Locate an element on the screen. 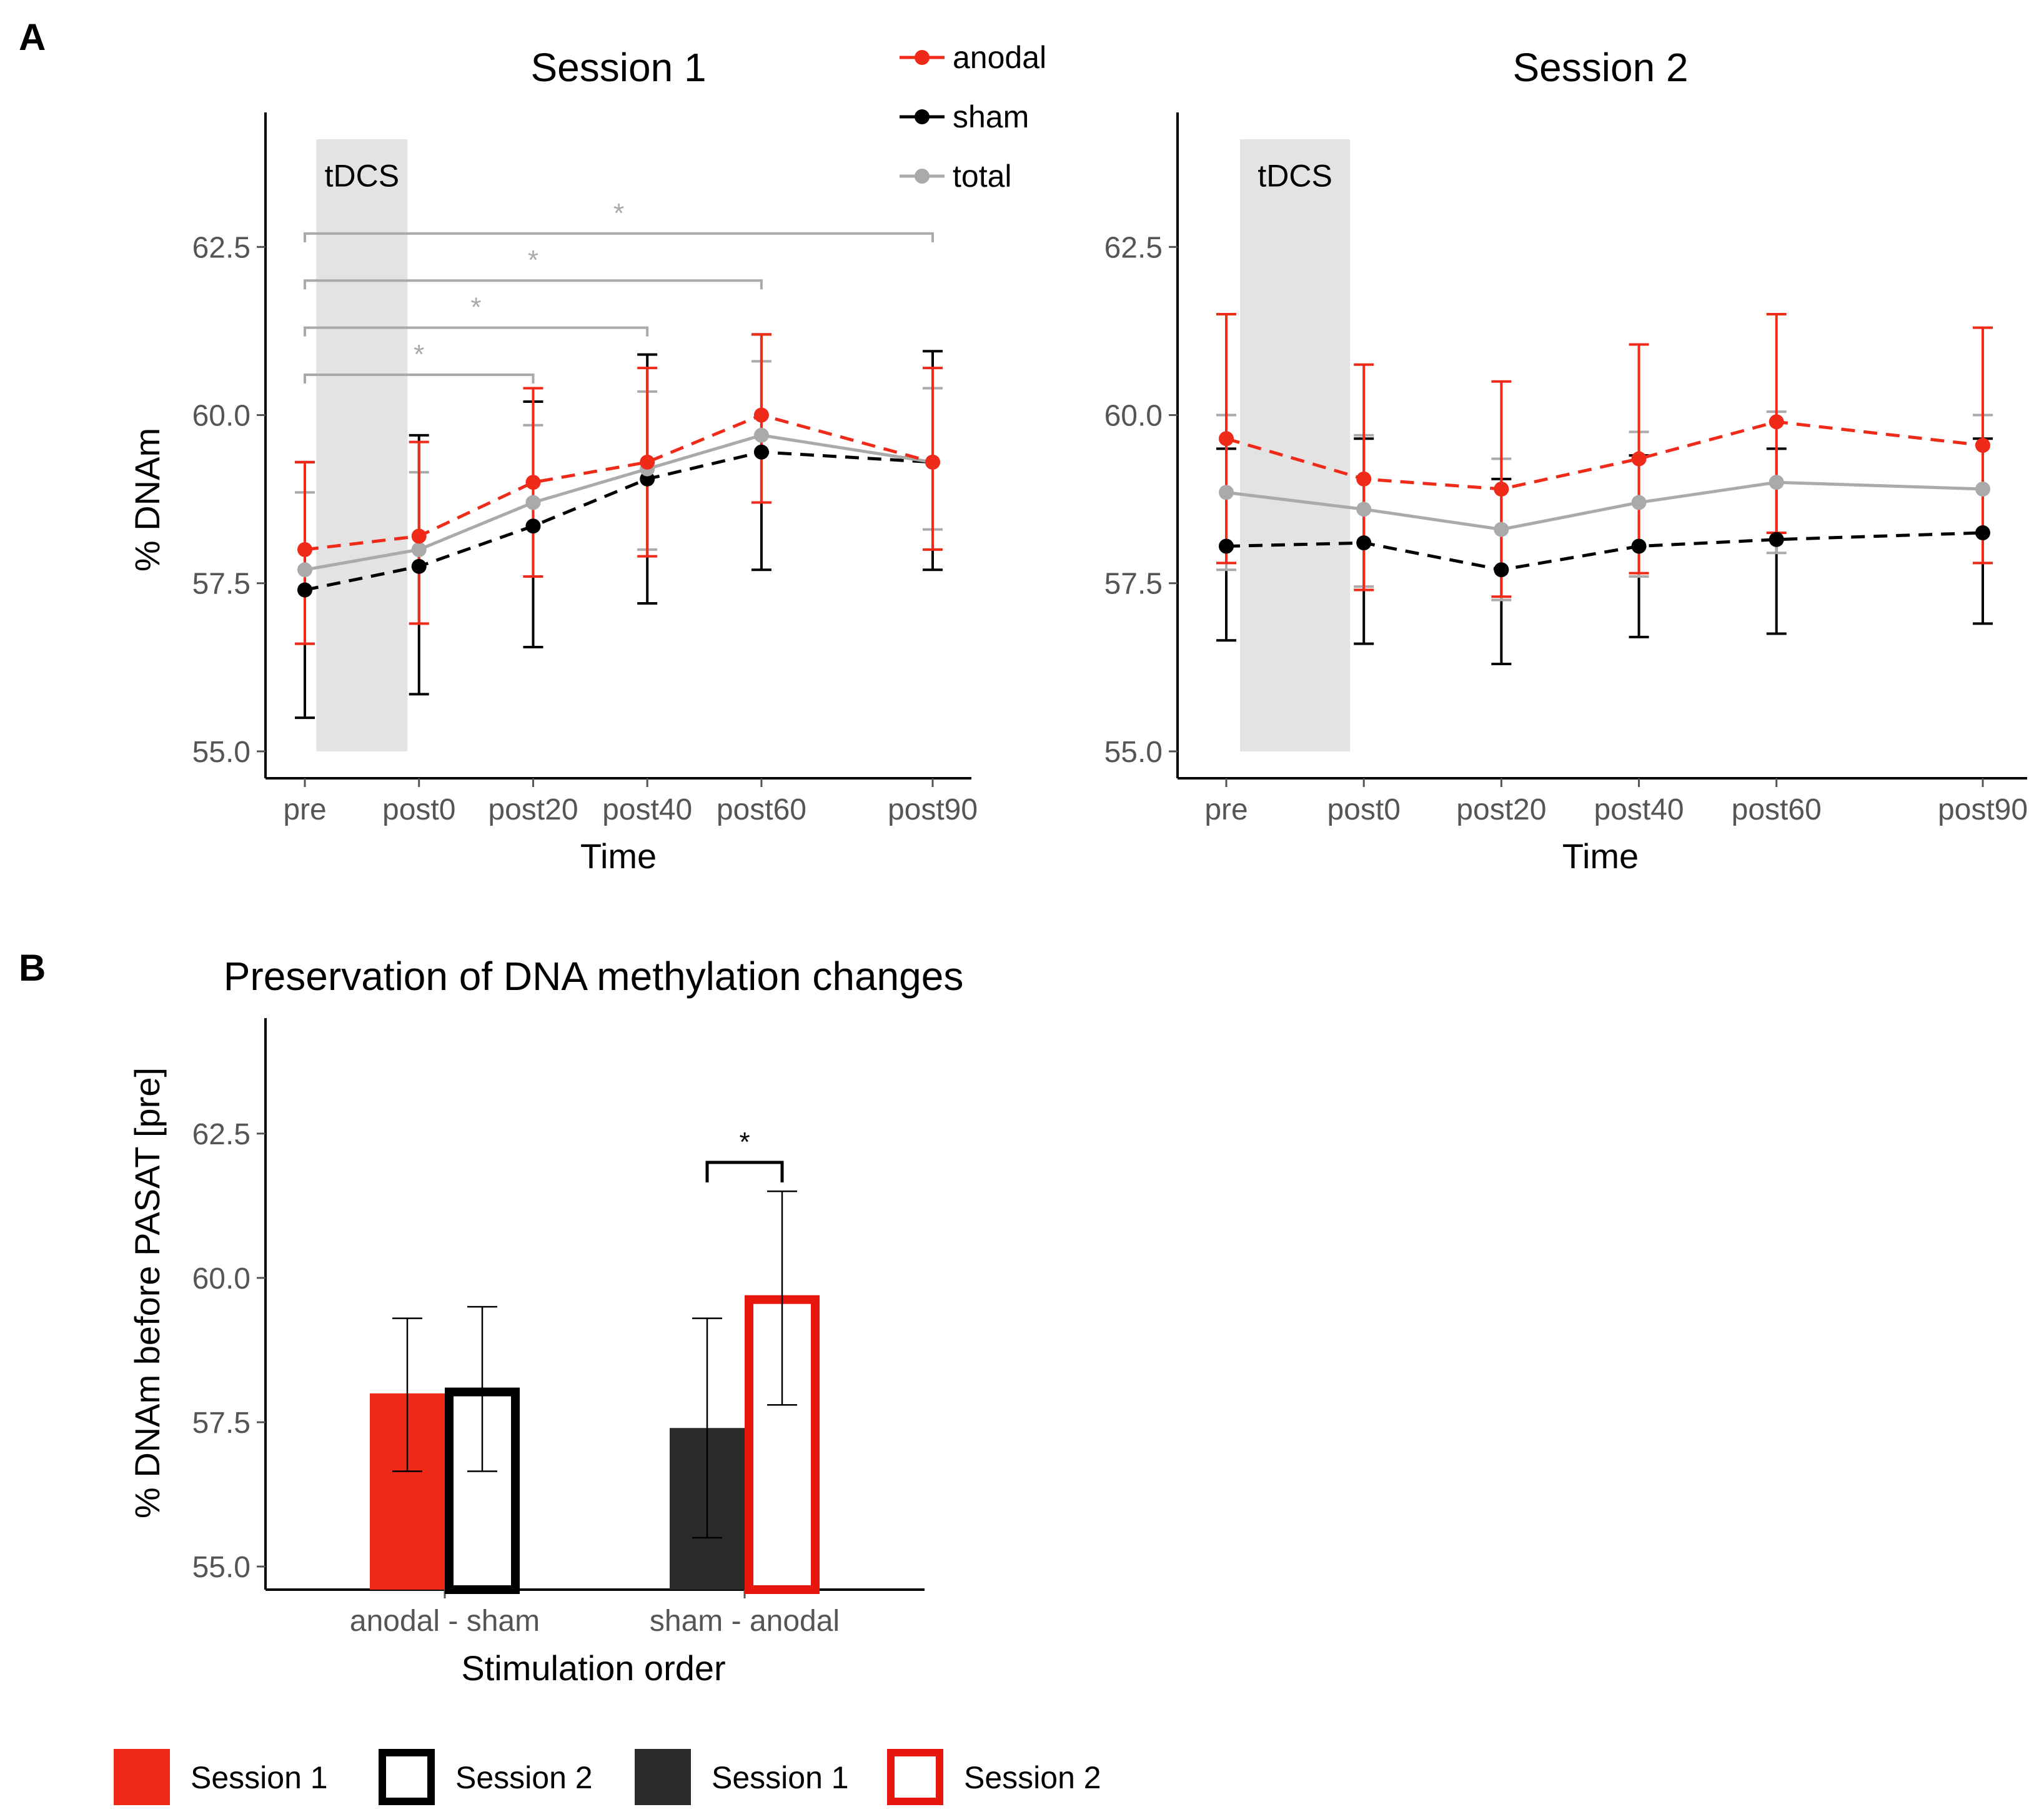 The height and width of the screenshot is (1817, 2044). legend-total-marker is located at coordinates (922, 176).